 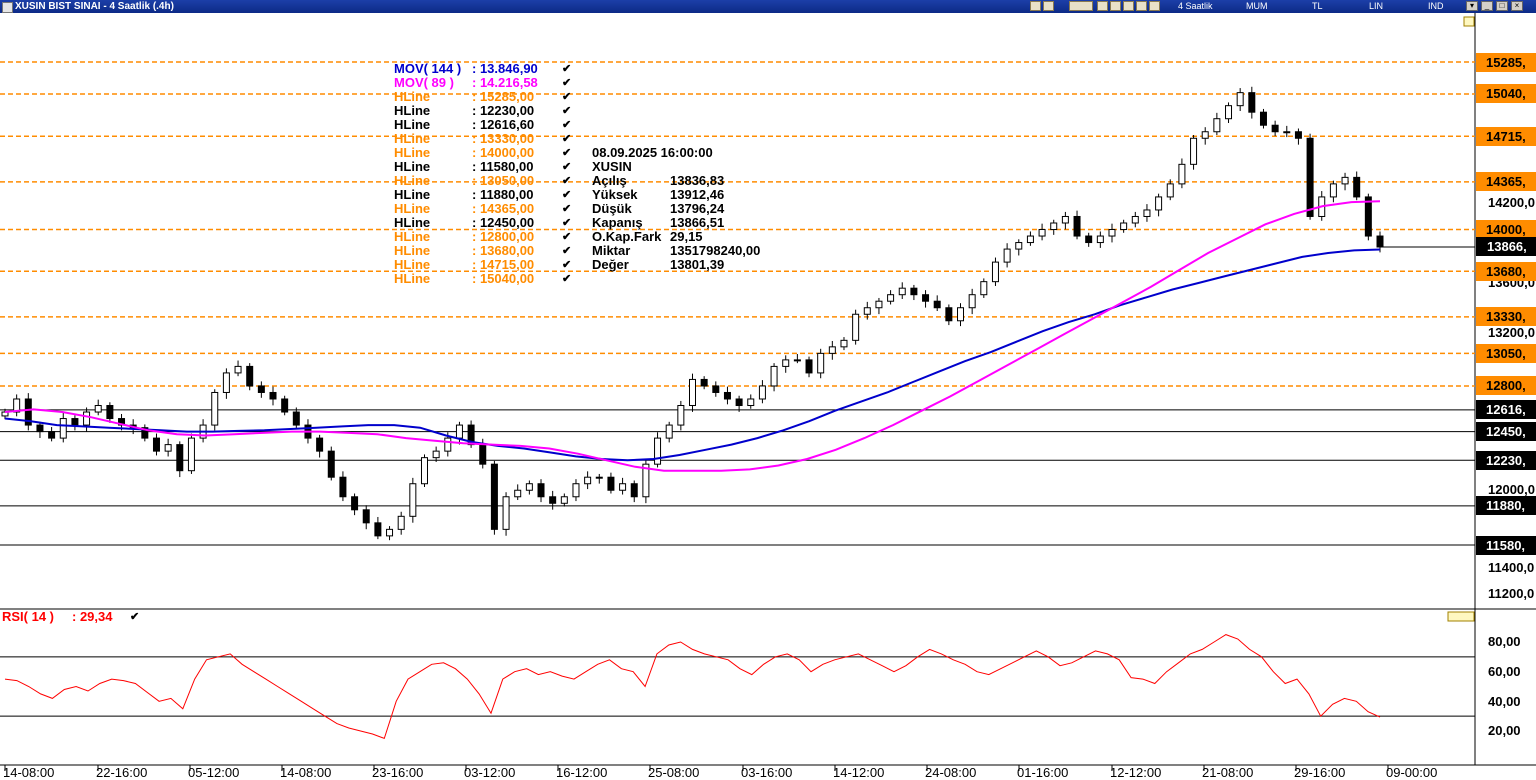 I want to click on x-axis-label: 25-08:00, so click(x=674, y=772).